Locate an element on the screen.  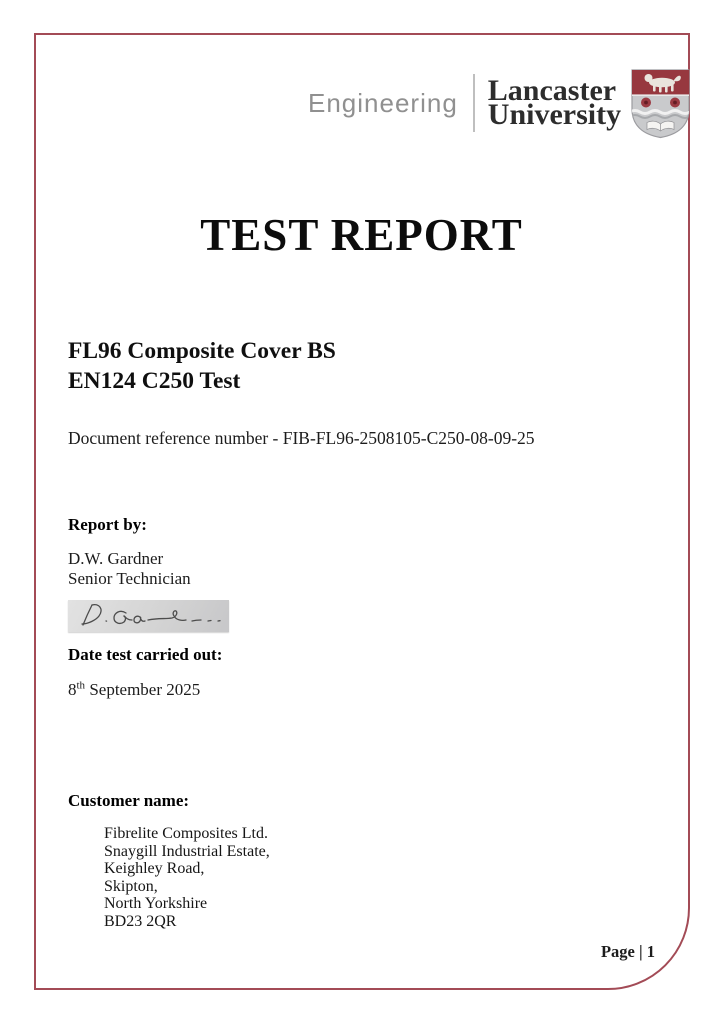
handwritten-signature-icon is located at coordinates (151, 614).